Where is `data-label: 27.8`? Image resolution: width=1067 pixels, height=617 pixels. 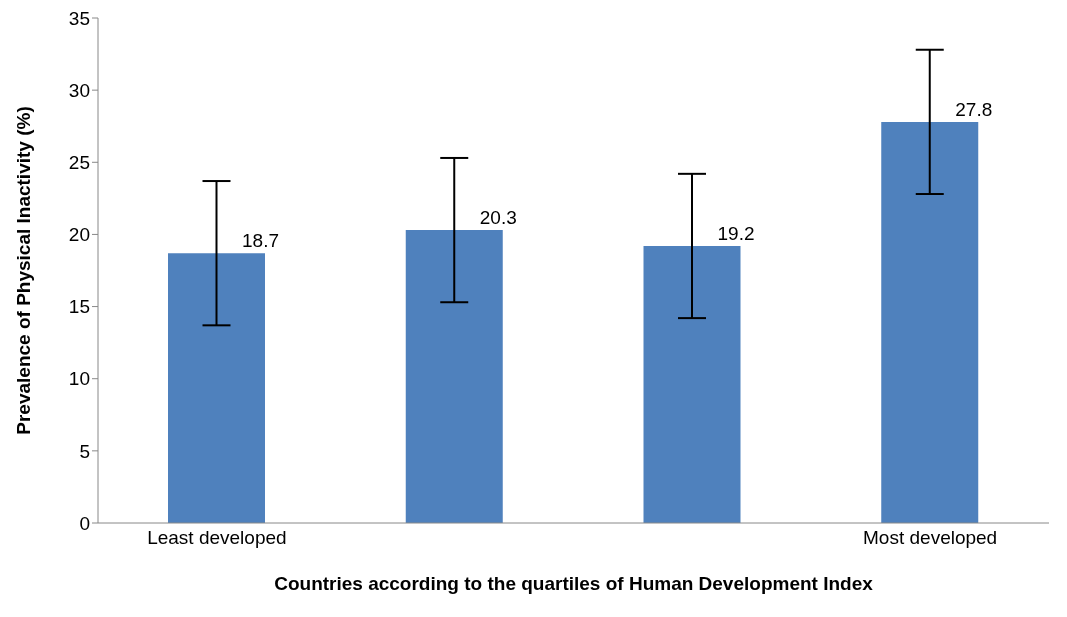
data-label: 27.8 is located at coordinates (974, 109).